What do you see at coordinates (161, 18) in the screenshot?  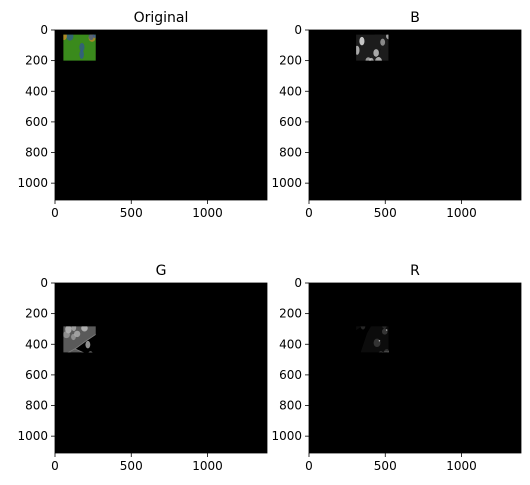 I see `panel-title: Original` at bounding box center [161, 18].